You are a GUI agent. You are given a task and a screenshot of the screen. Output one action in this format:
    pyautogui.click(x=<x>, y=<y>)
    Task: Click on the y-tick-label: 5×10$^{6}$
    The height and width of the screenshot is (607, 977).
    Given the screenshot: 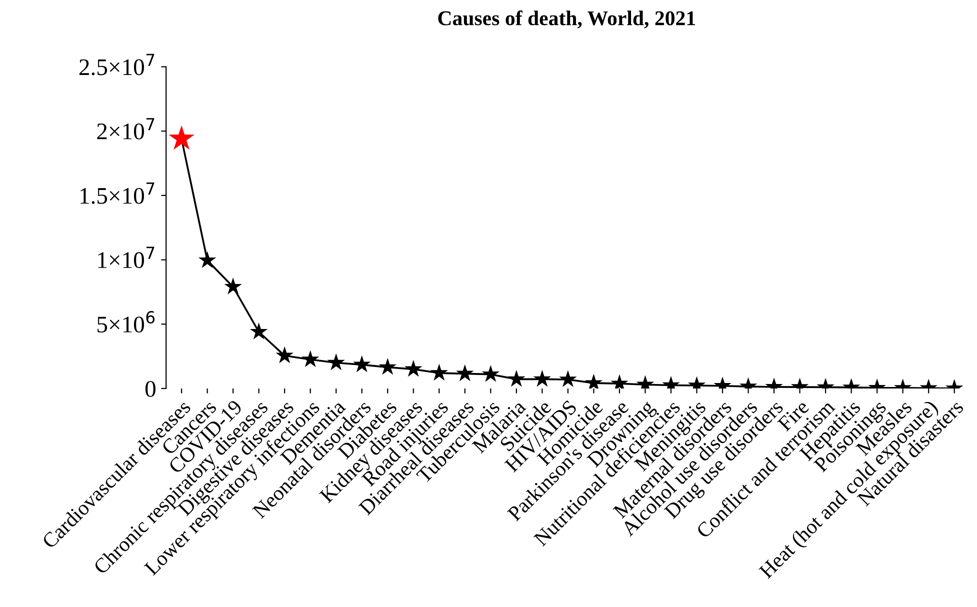 What is the action you would take?
    pyautogui.click(x=126, y=322)
    